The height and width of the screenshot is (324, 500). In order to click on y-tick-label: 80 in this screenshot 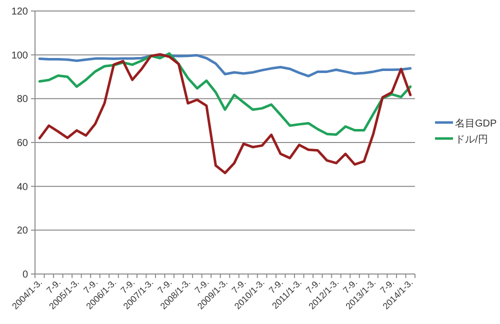, I will do `click(22, 100)`.